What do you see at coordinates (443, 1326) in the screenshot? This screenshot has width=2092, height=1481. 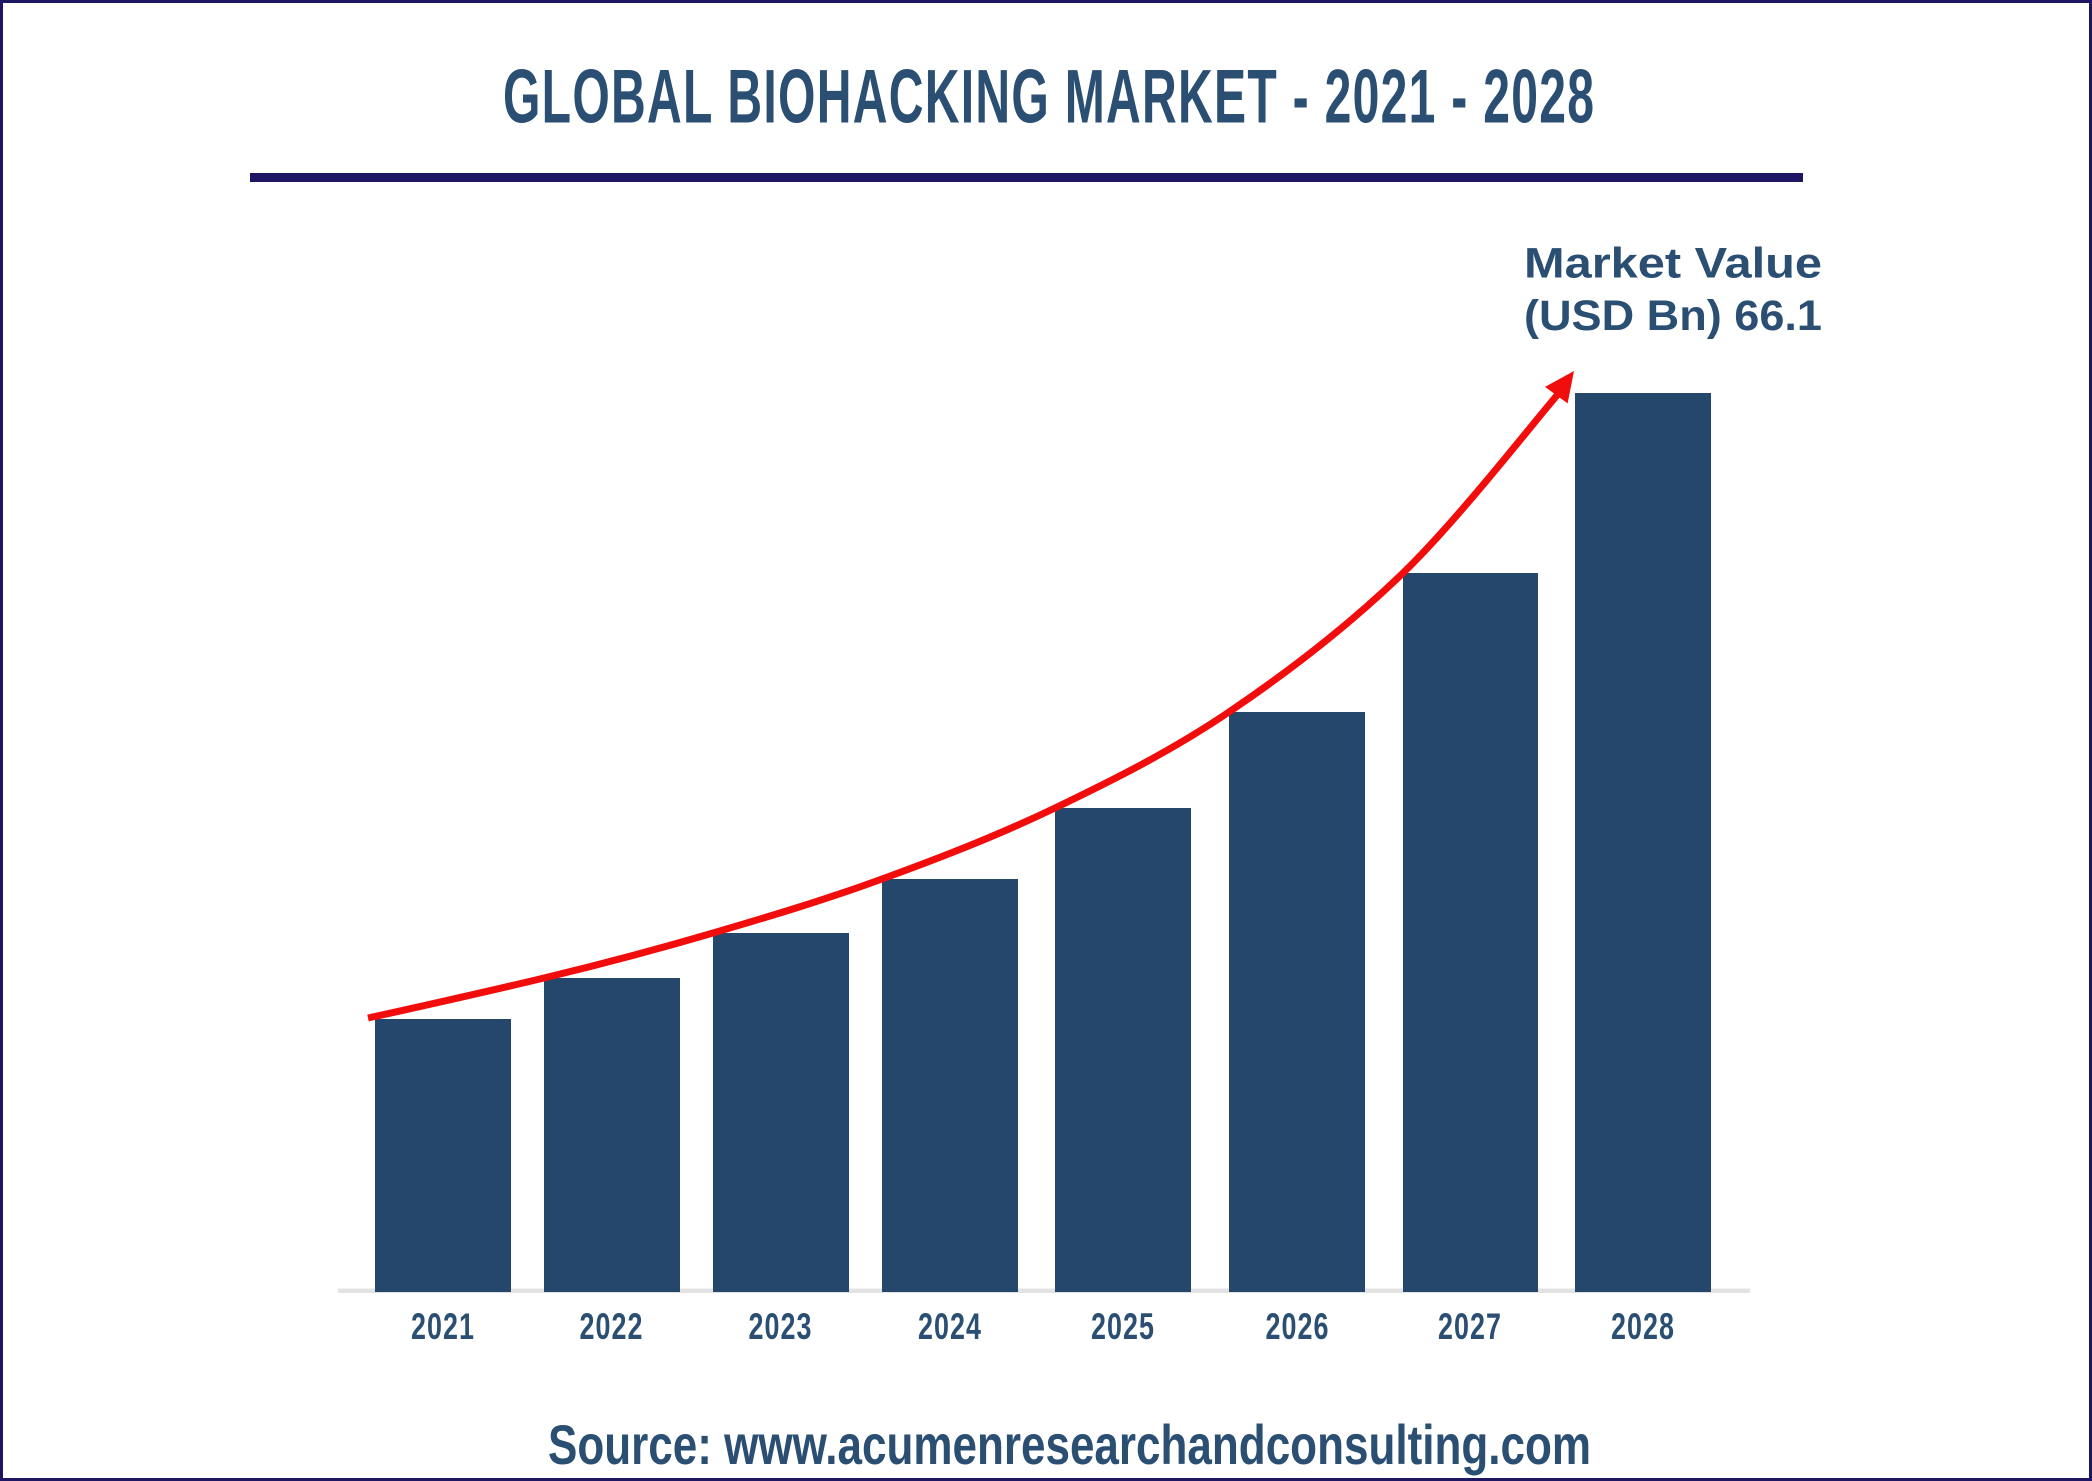 I see `svg-text: 2021` at bounding box center [443, 1326].